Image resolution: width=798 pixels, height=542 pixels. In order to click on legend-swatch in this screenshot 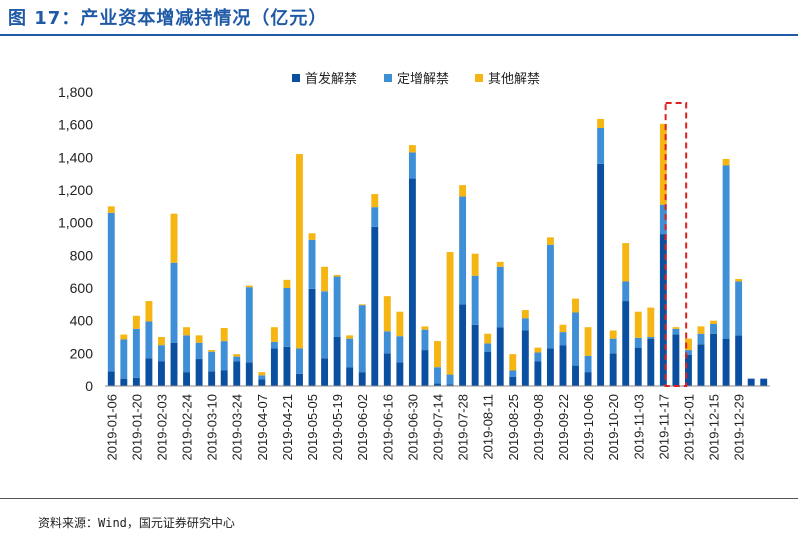, I will do `click(296, 78)`.